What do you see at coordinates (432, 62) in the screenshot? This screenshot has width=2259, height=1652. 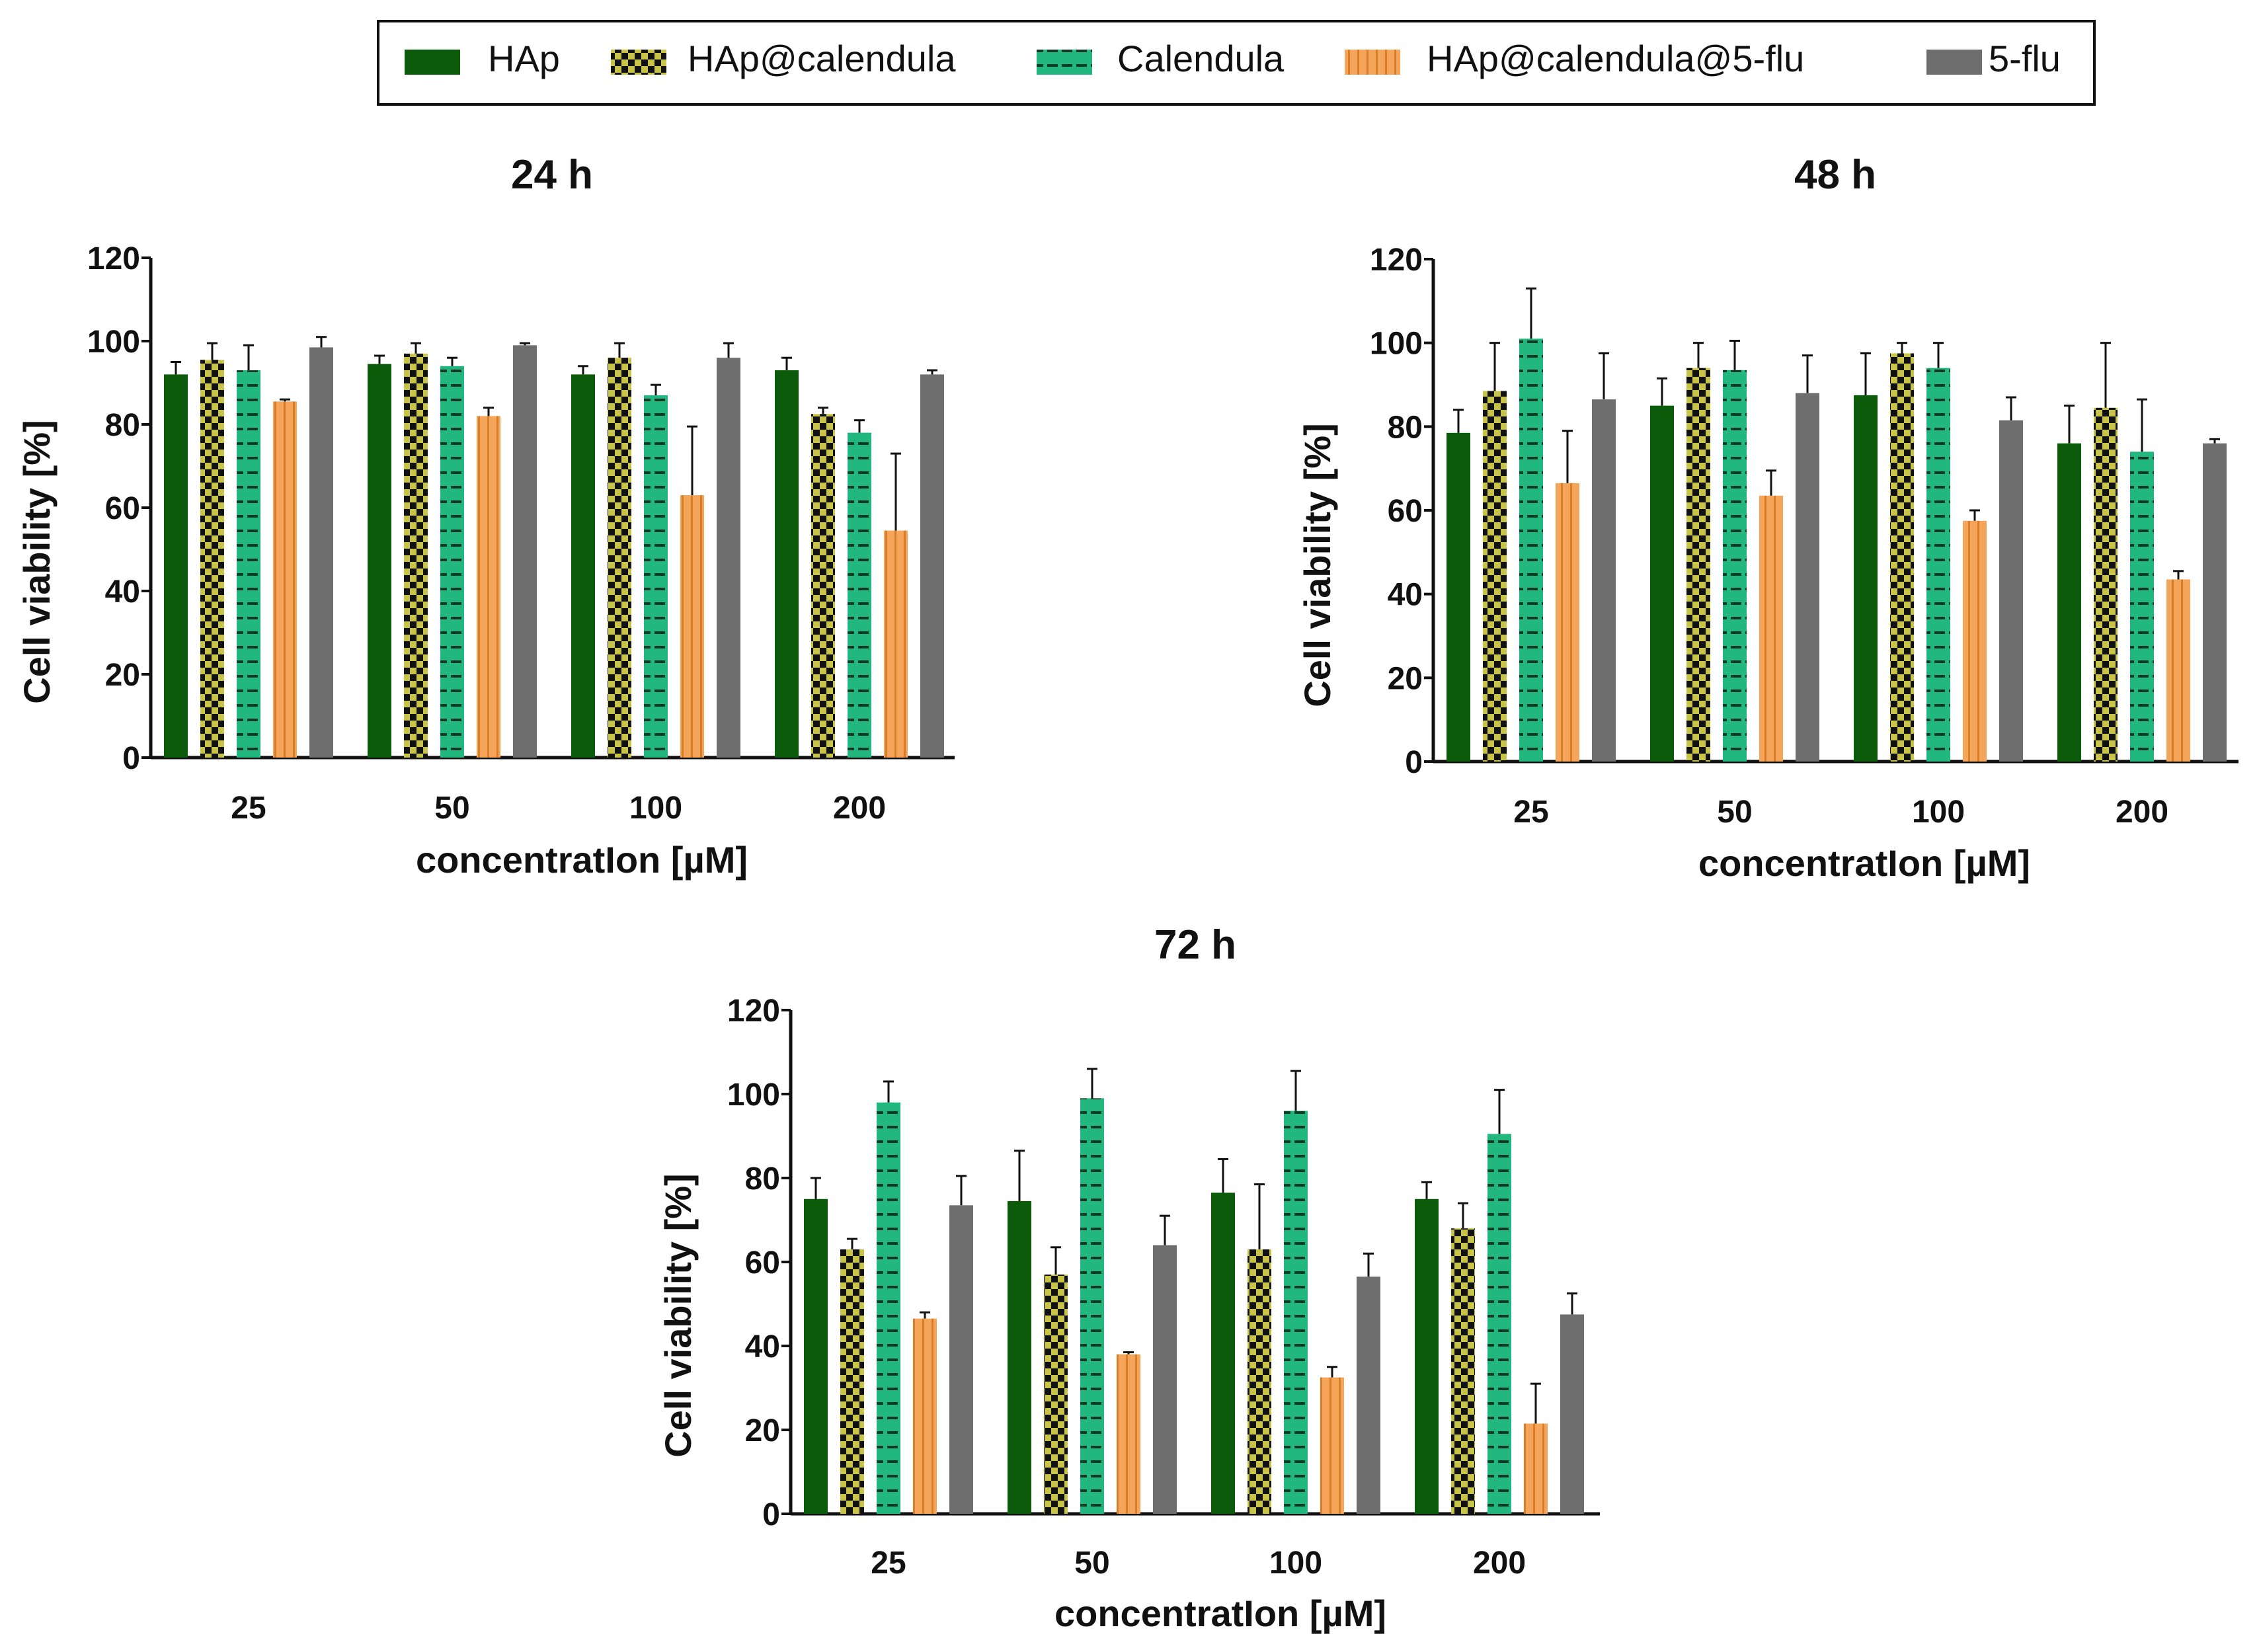 I see `legend-swatch-hap` at bounding box center [432, 62].